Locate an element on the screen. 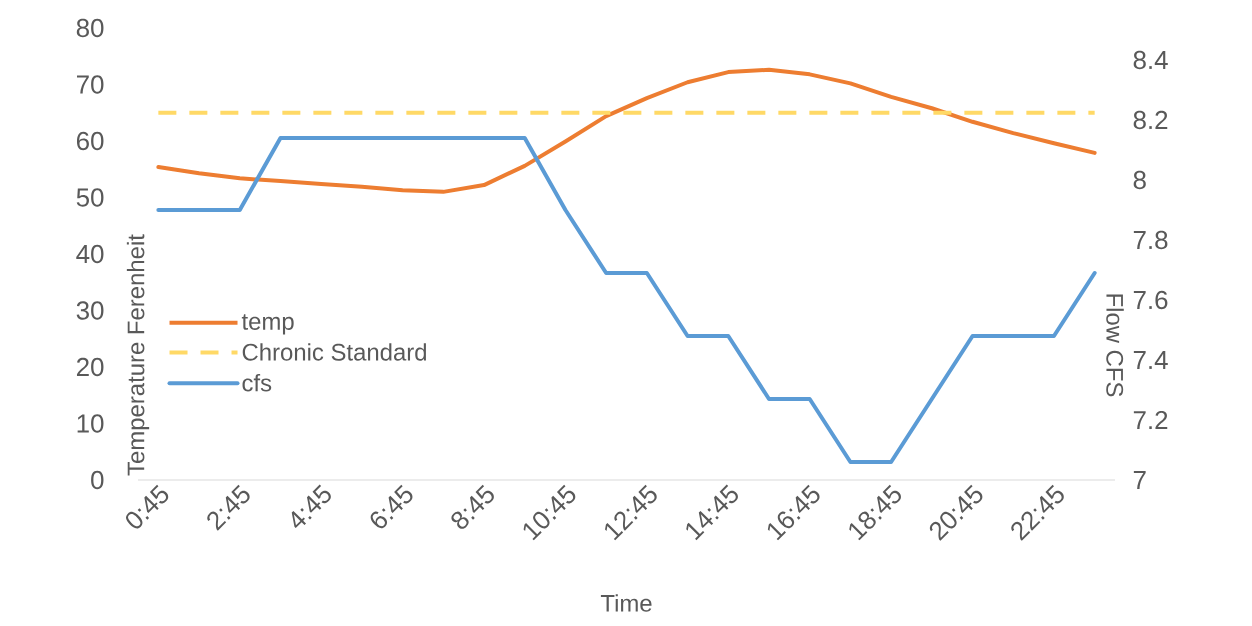  y2-tick-label: 7.6 is located at coordinates (1150, 300).